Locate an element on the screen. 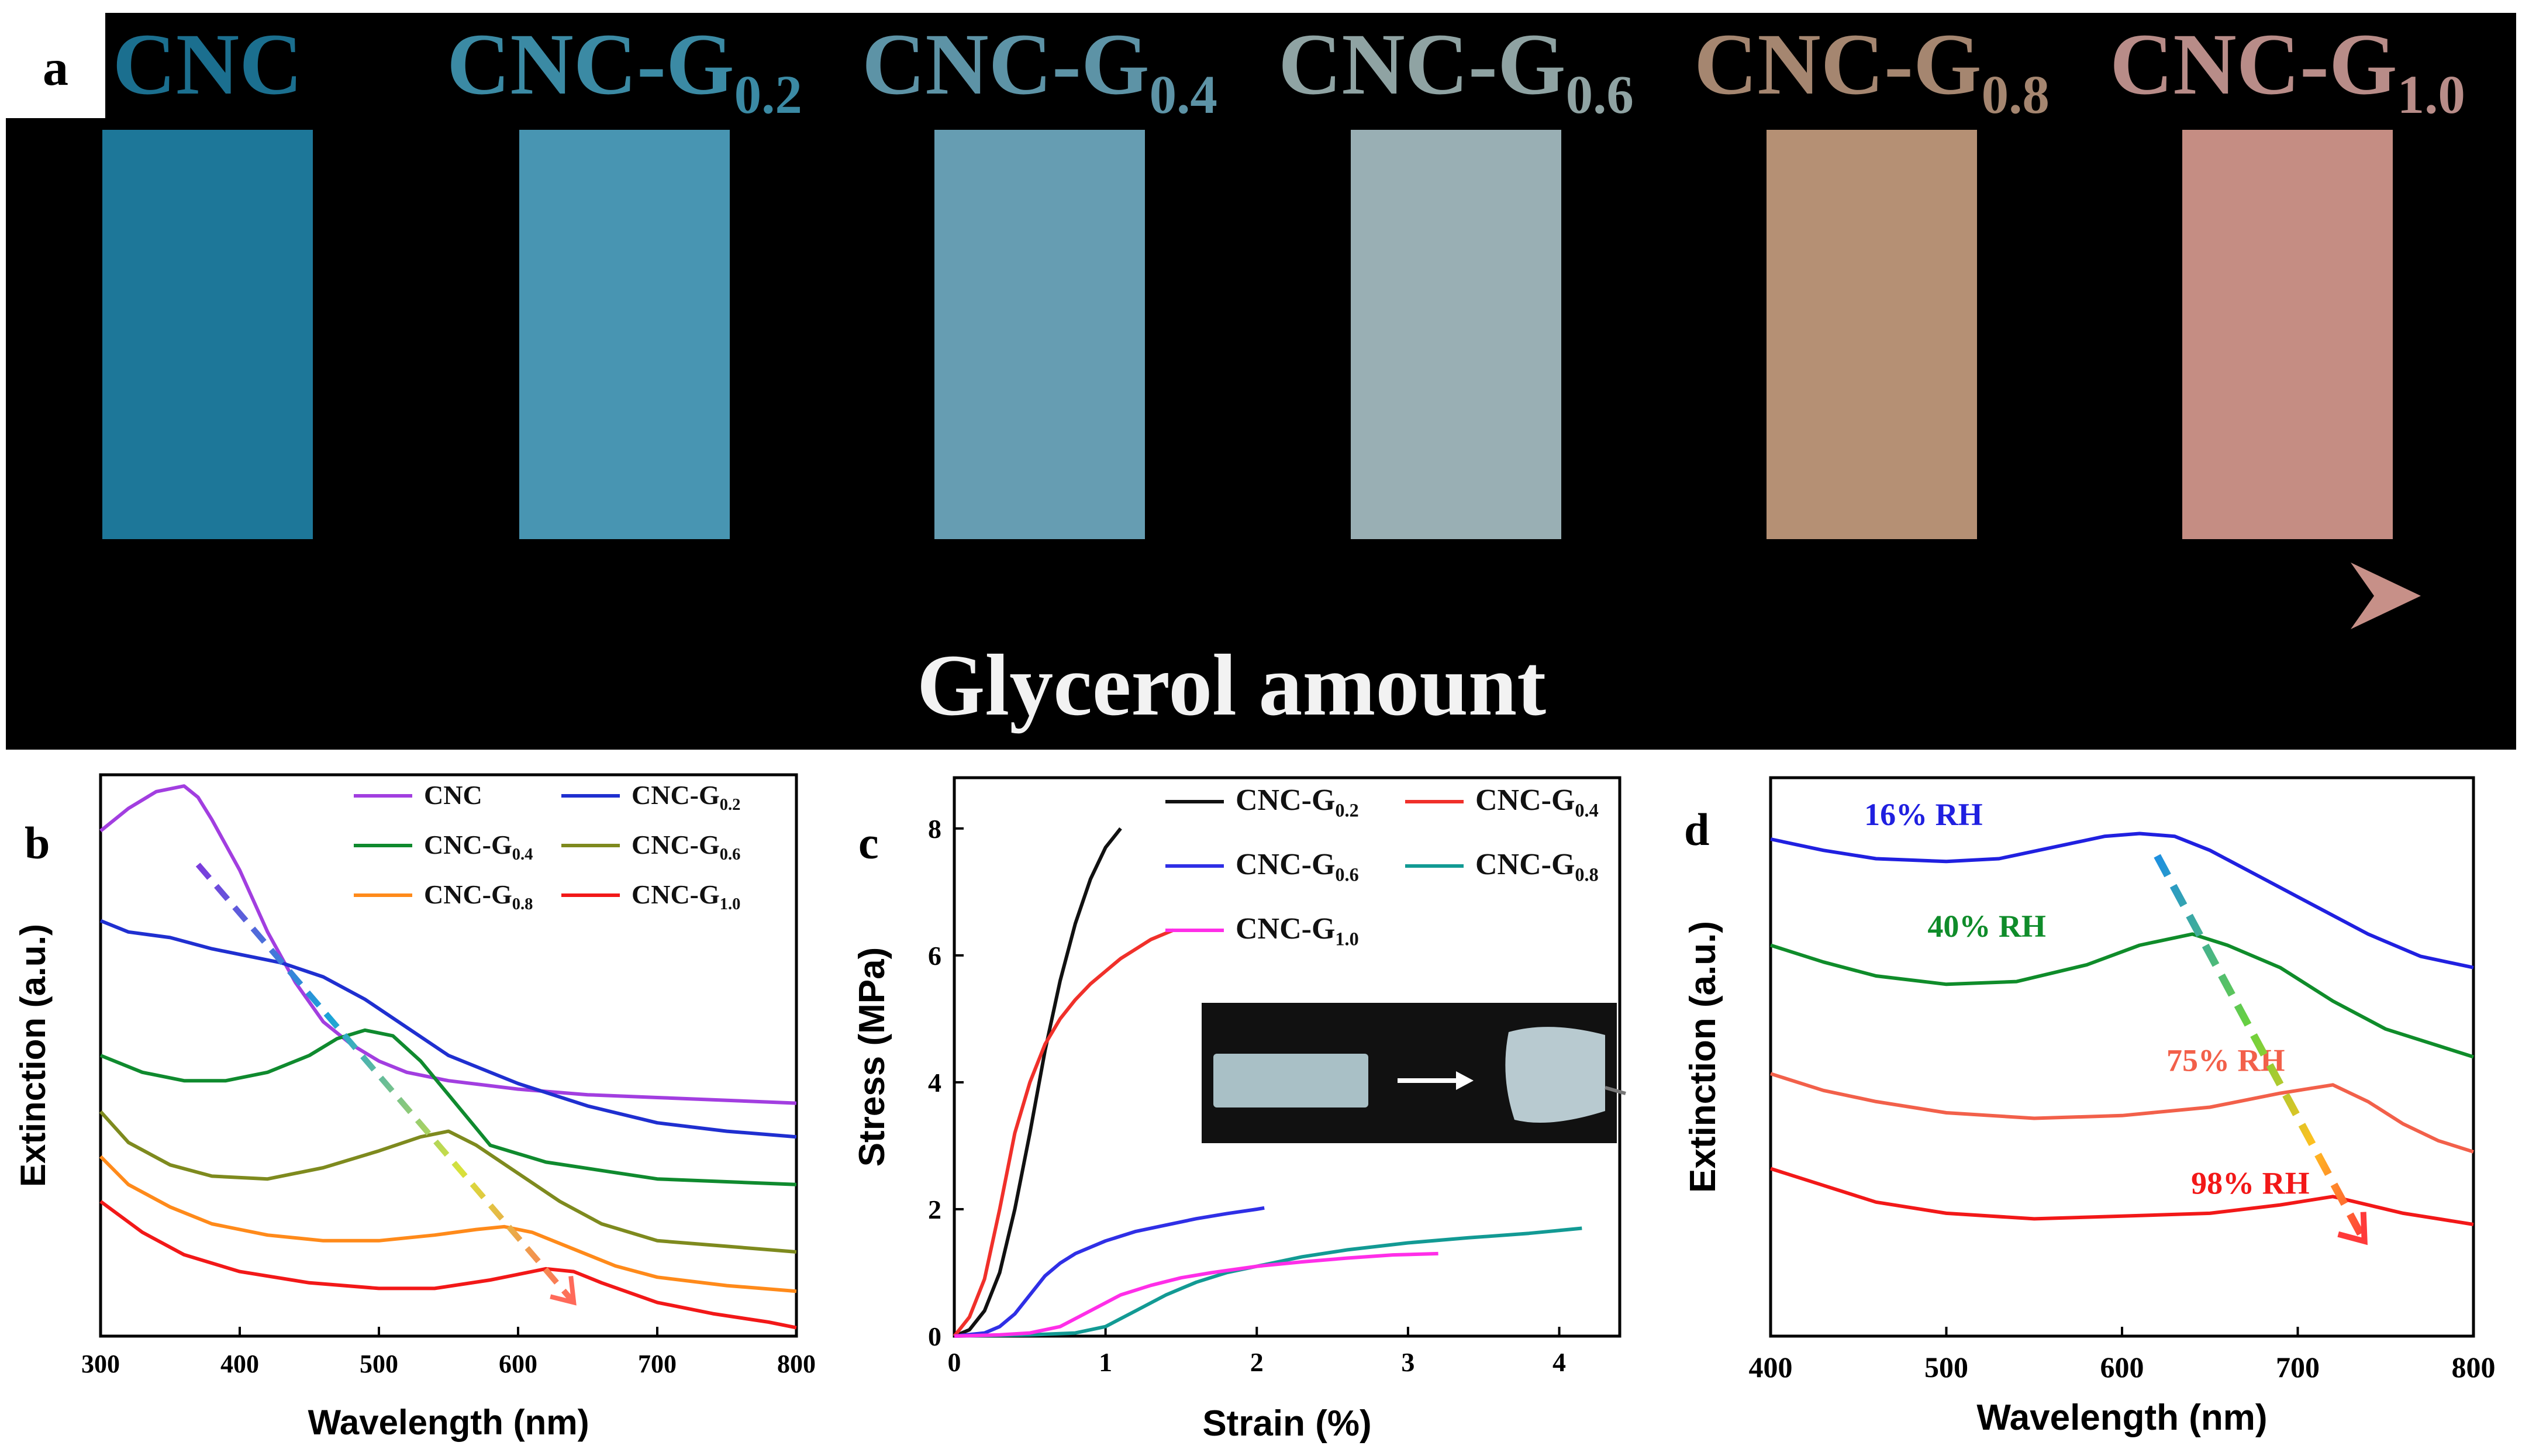 The width and height of the screenshot is (2522, 1456). inset-film-bent is located at coordinates (1555, 1075).